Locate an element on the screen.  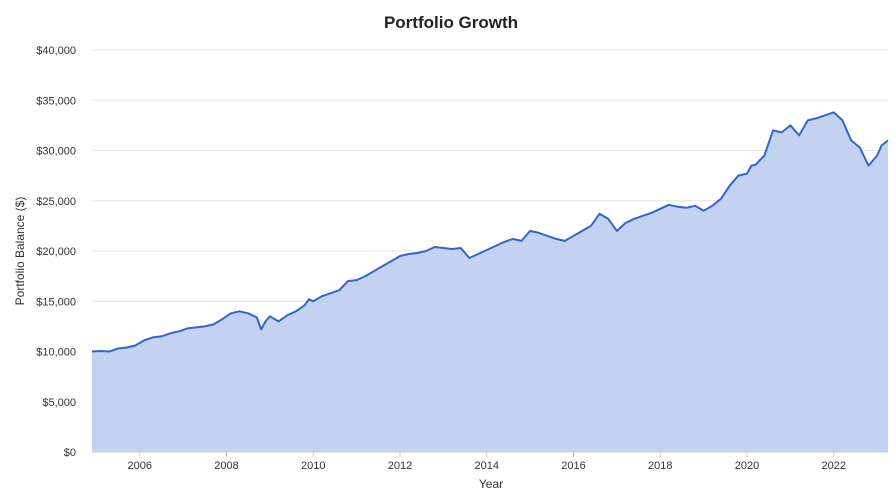
y-tick-label: $5,000 is located at coordinates (59, 403).